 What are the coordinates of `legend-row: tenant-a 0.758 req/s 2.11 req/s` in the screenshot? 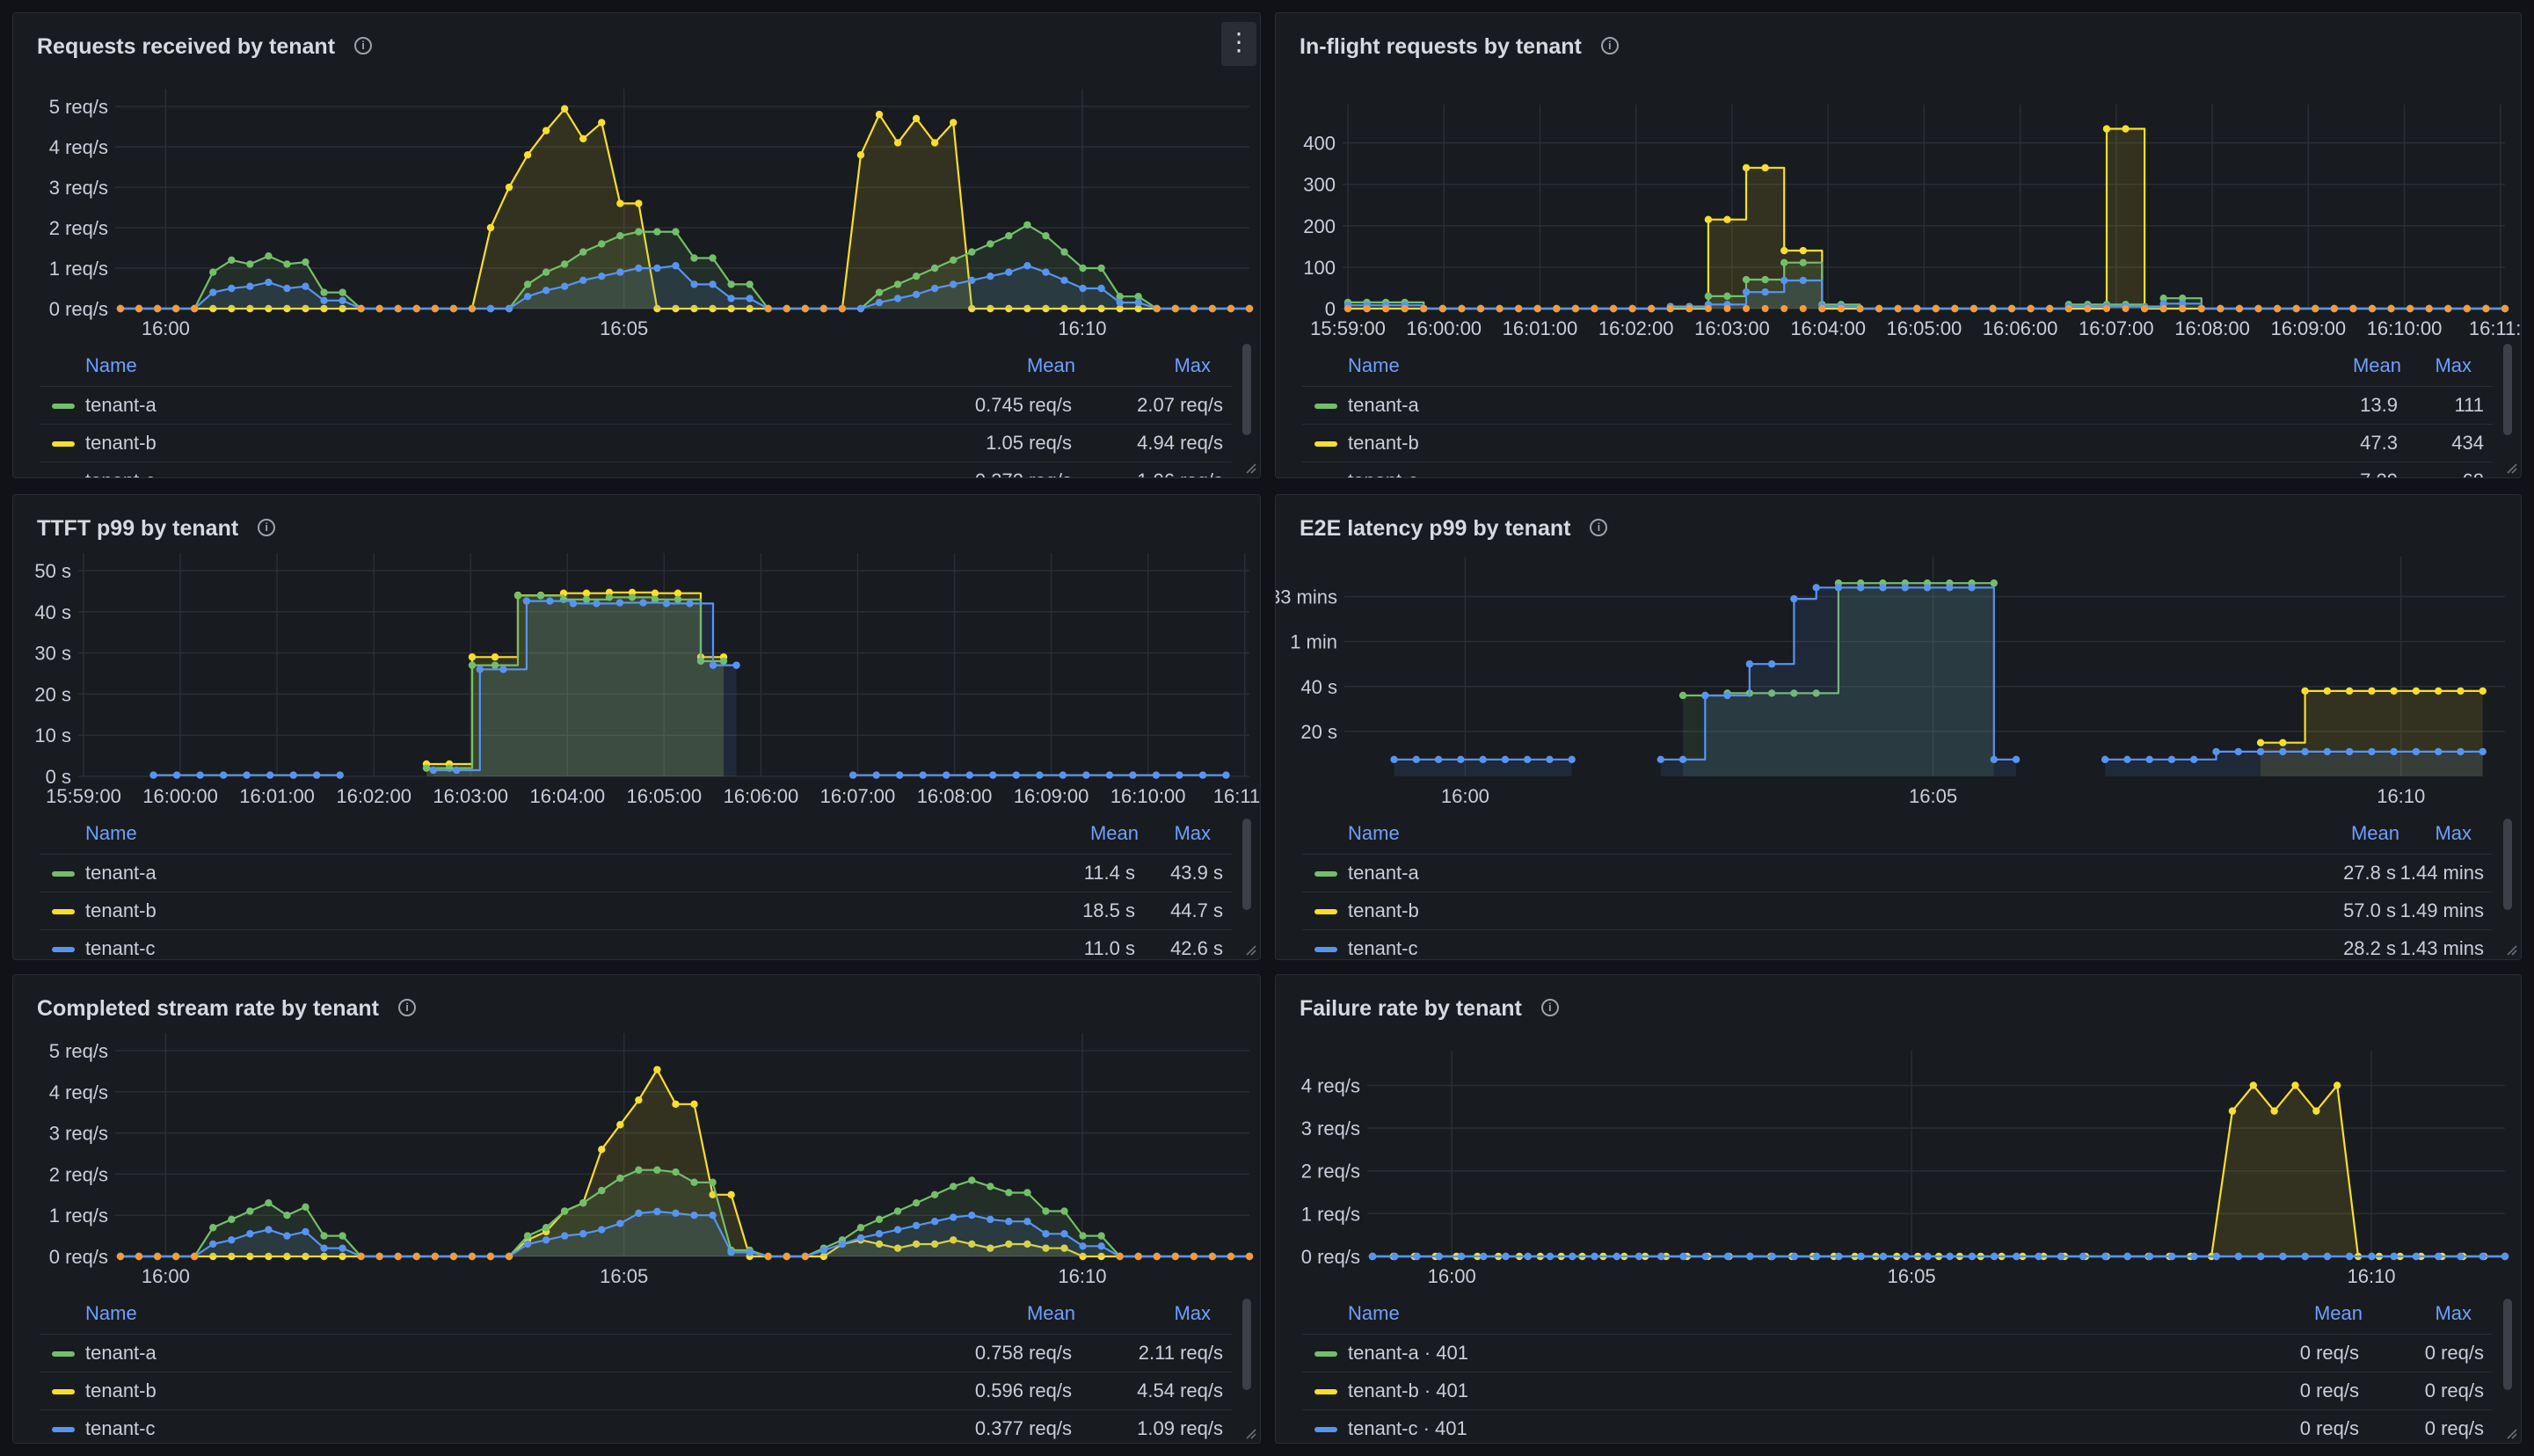 It's located at (636, 1353).